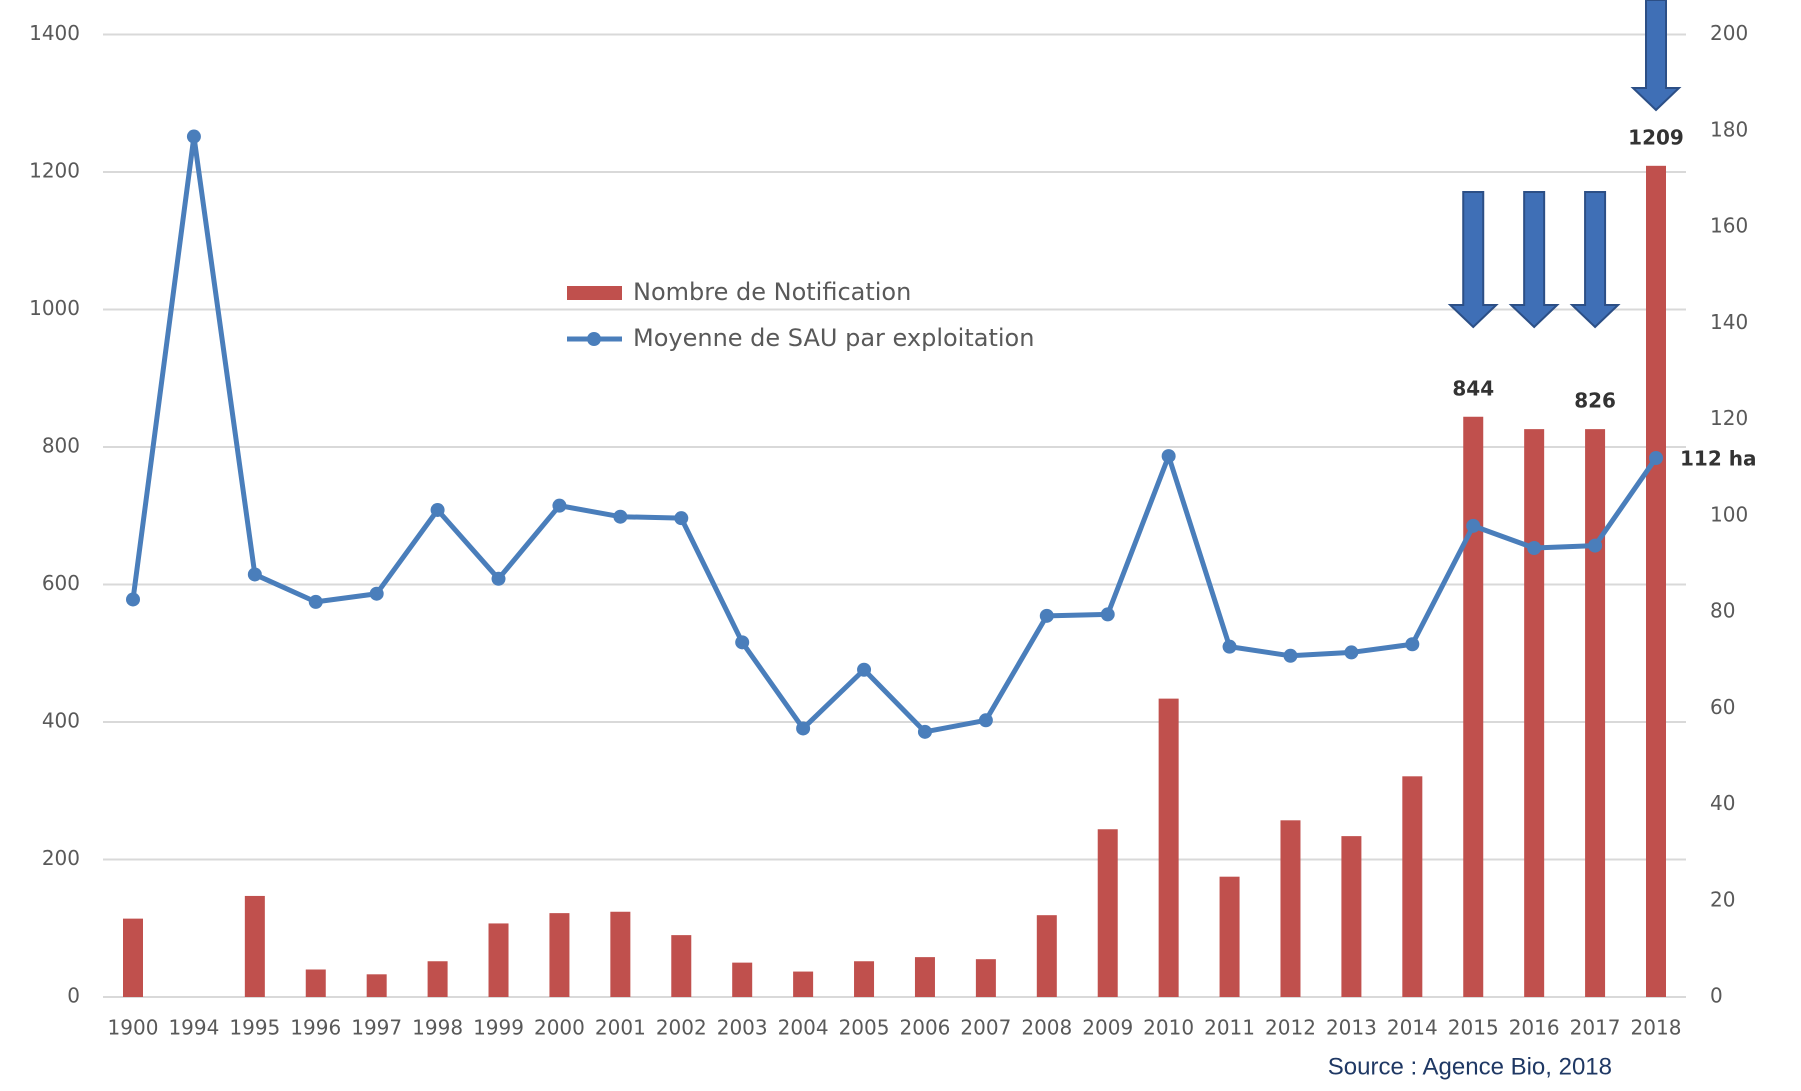 This screenshot has width=1801, height=1091. I want to click on x-tick-label: 2004, so click(803, 1028).